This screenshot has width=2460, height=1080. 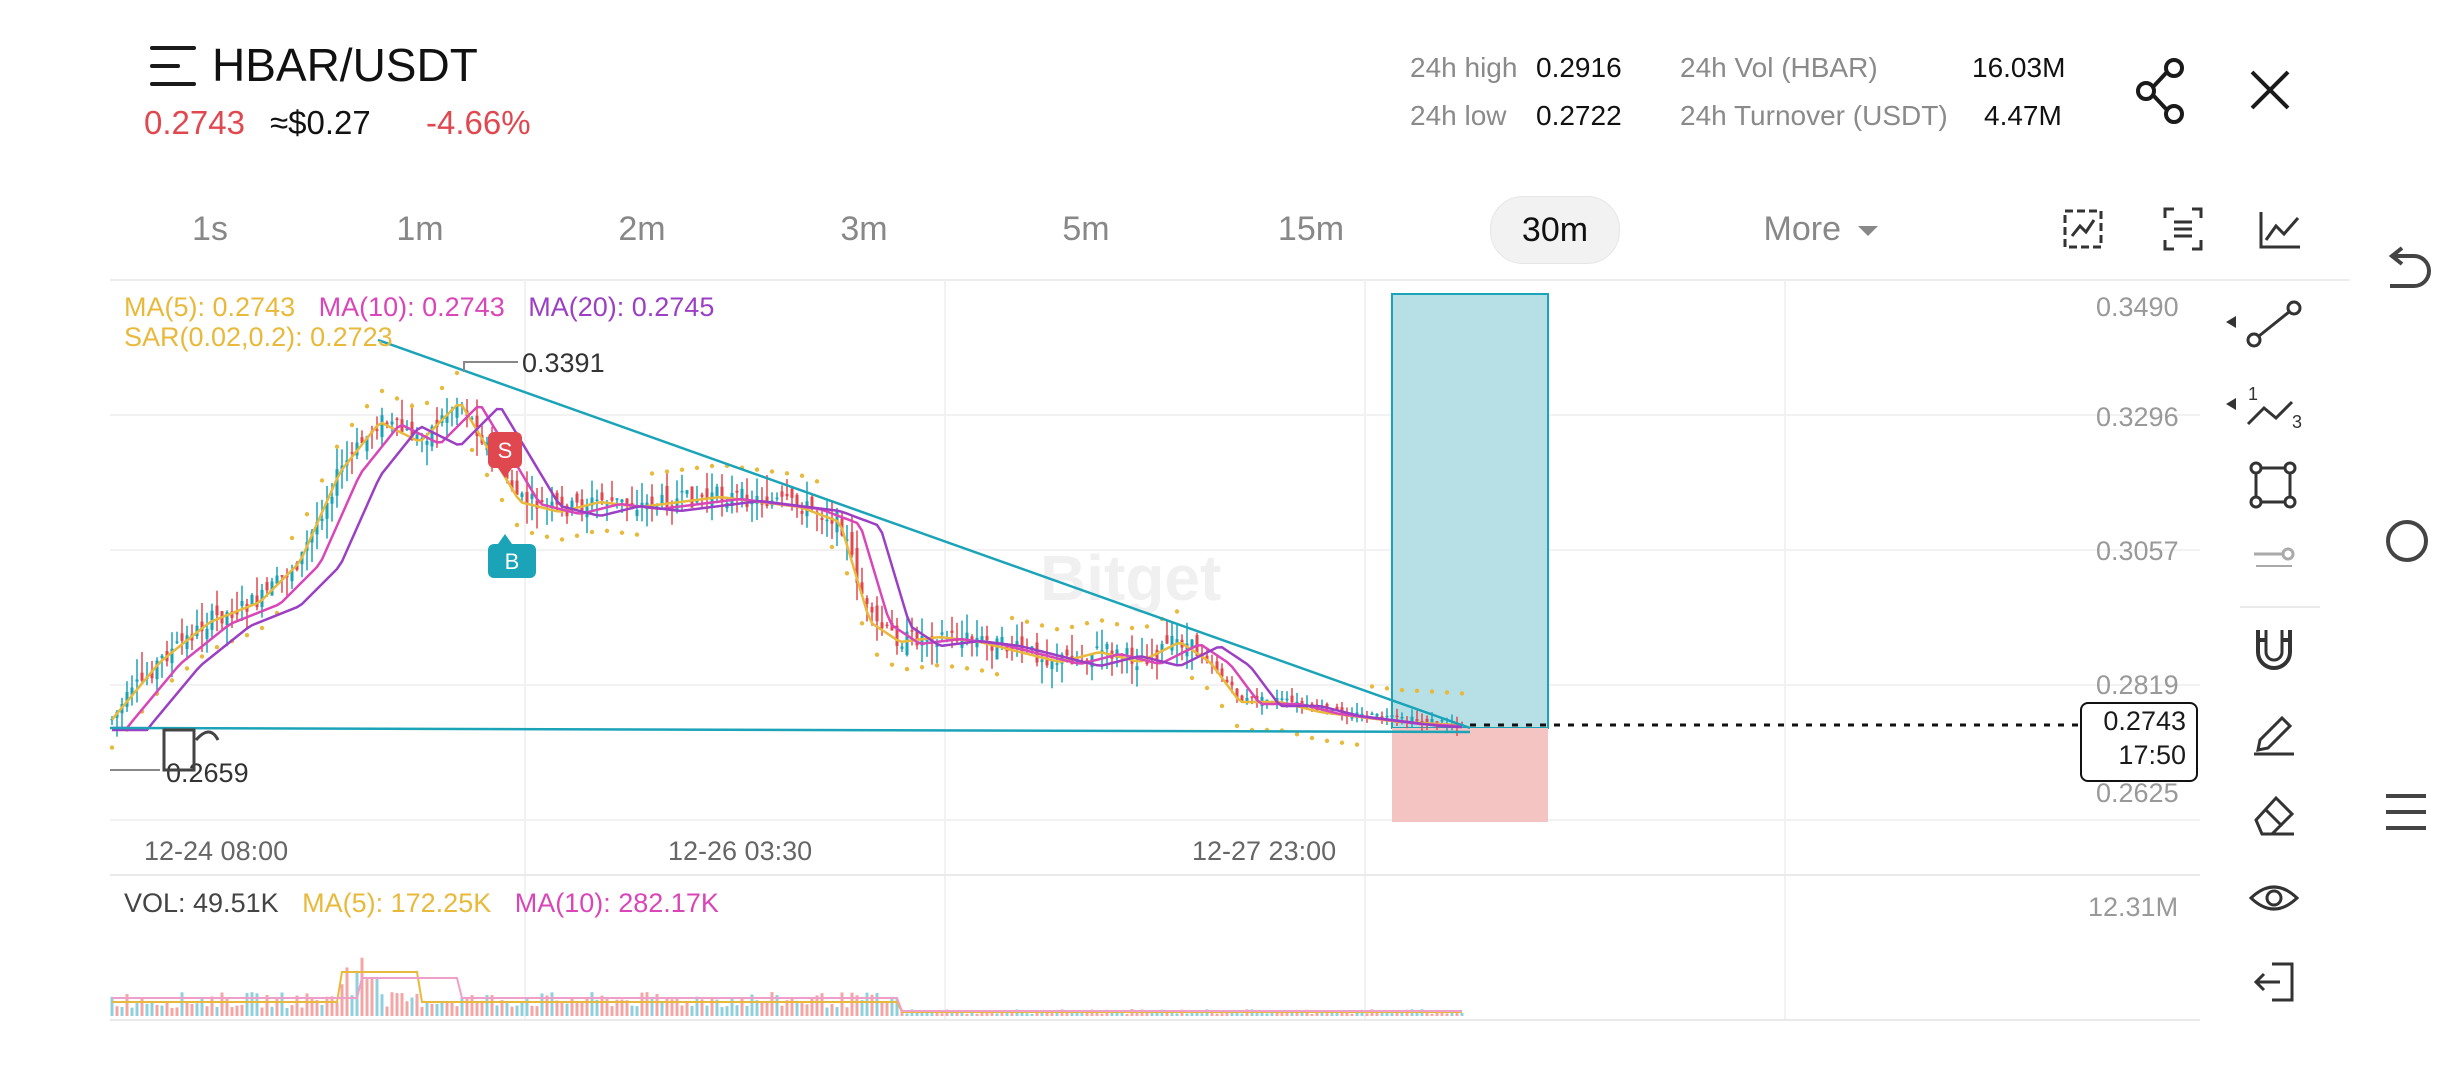 I want to click on exit-icon, so click(x=2275, y=982).